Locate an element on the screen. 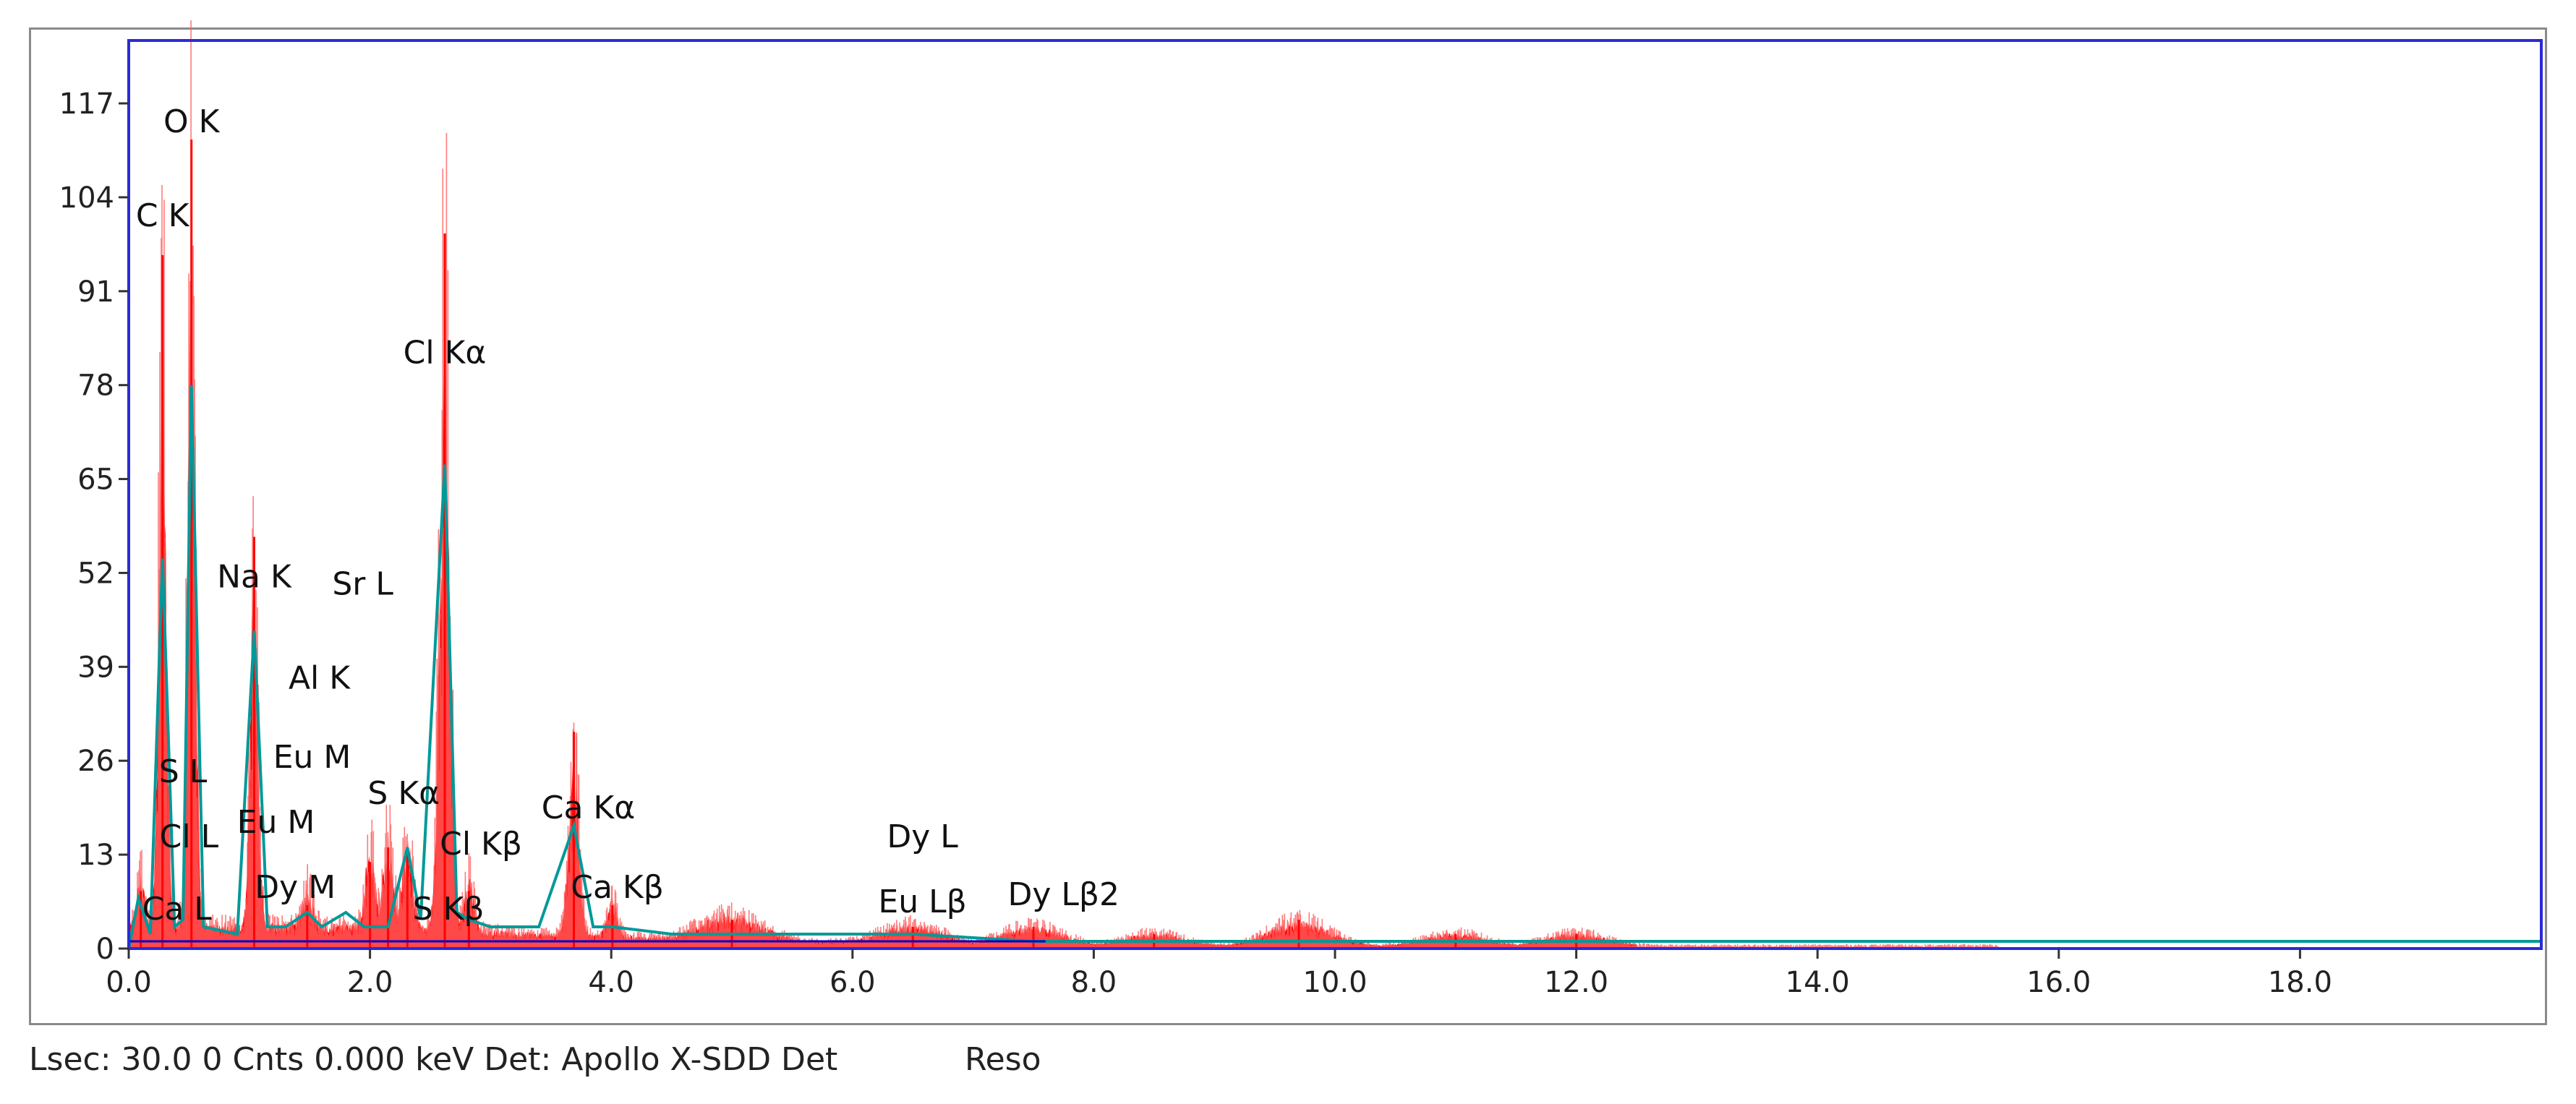  y-tick-label: 78 is located at coordinates (95, 386).